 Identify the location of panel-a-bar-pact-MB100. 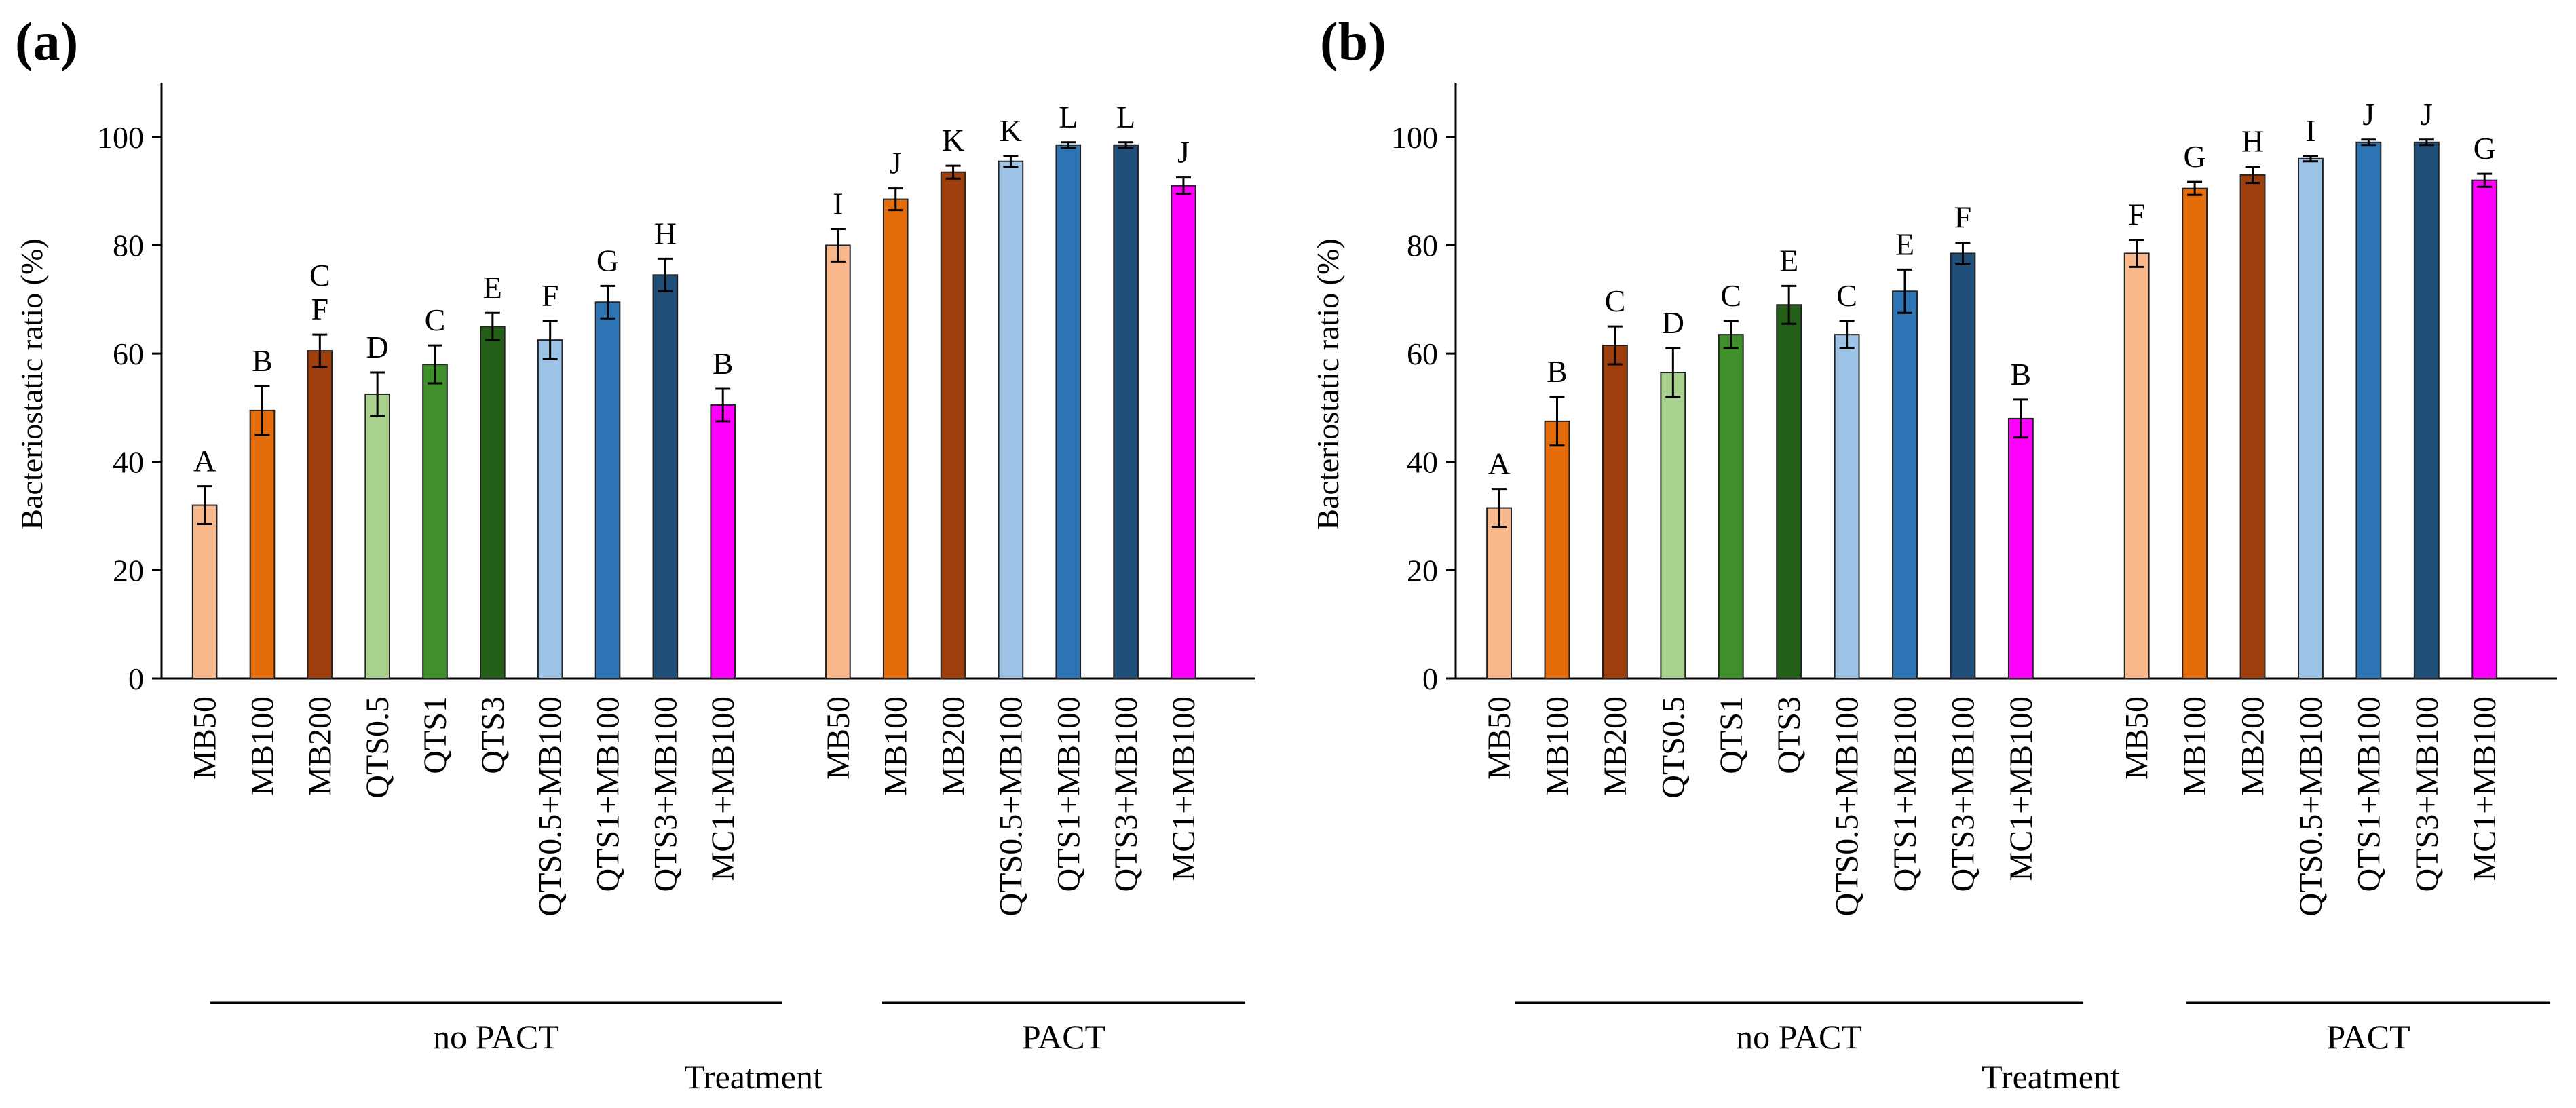
(896, 439).